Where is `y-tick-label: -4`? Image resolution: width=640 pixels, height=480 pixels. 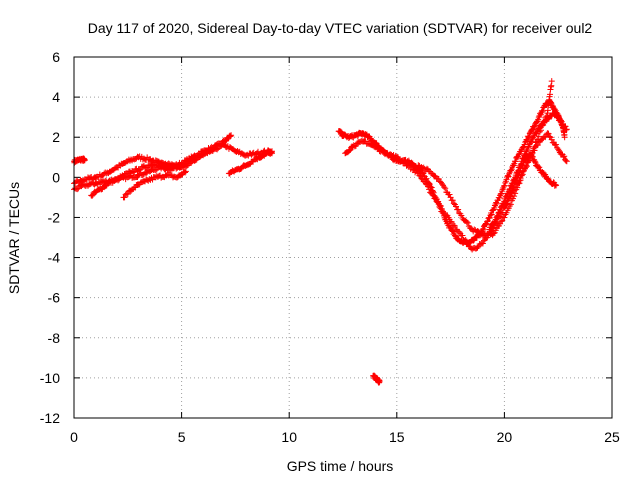
y-tick-label: -4 is located at coordinates (54, 258).